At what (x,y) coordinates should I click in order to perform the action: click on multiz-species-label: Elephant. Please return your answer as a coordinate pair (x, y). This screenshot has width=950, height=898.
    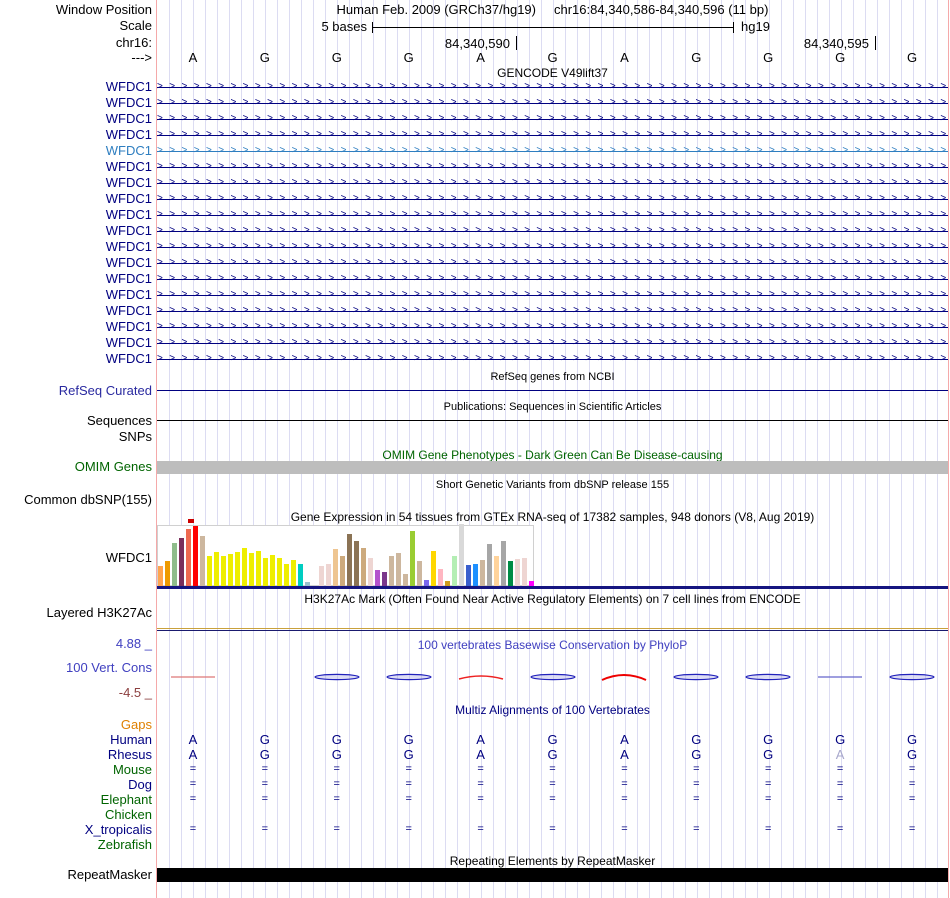
    Looking at the image, I should click on (126, 799).